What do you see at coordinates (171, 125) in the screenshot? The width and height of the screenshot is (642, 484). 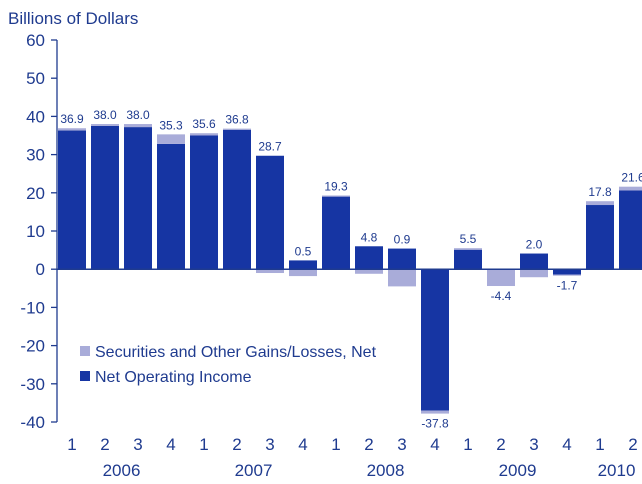 I see `bar-value-label: 35.3` at bounding box center [171, 125].